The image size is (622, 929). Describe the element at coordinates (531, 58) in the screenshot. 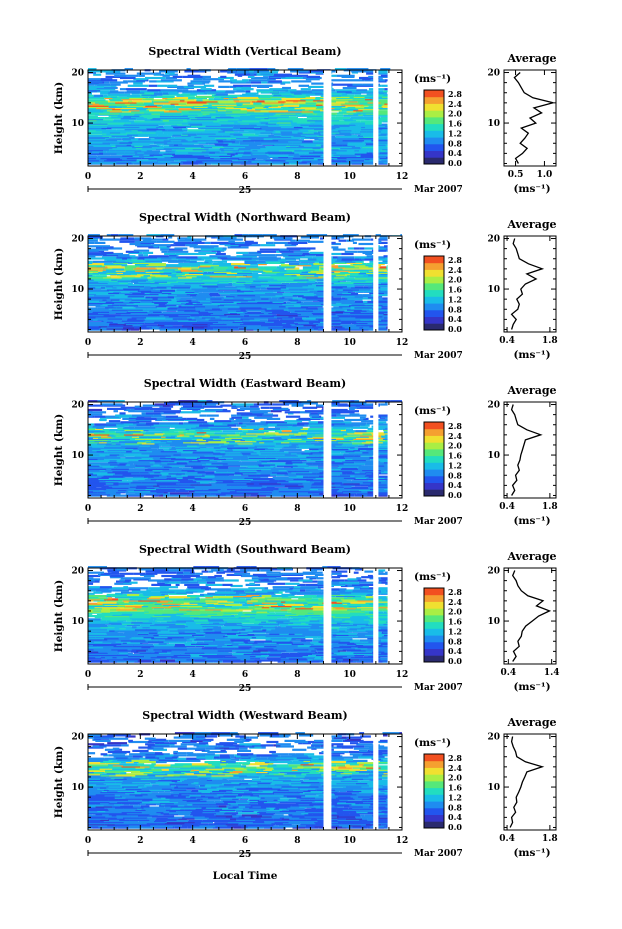

I see `average-title: Average` at that location.